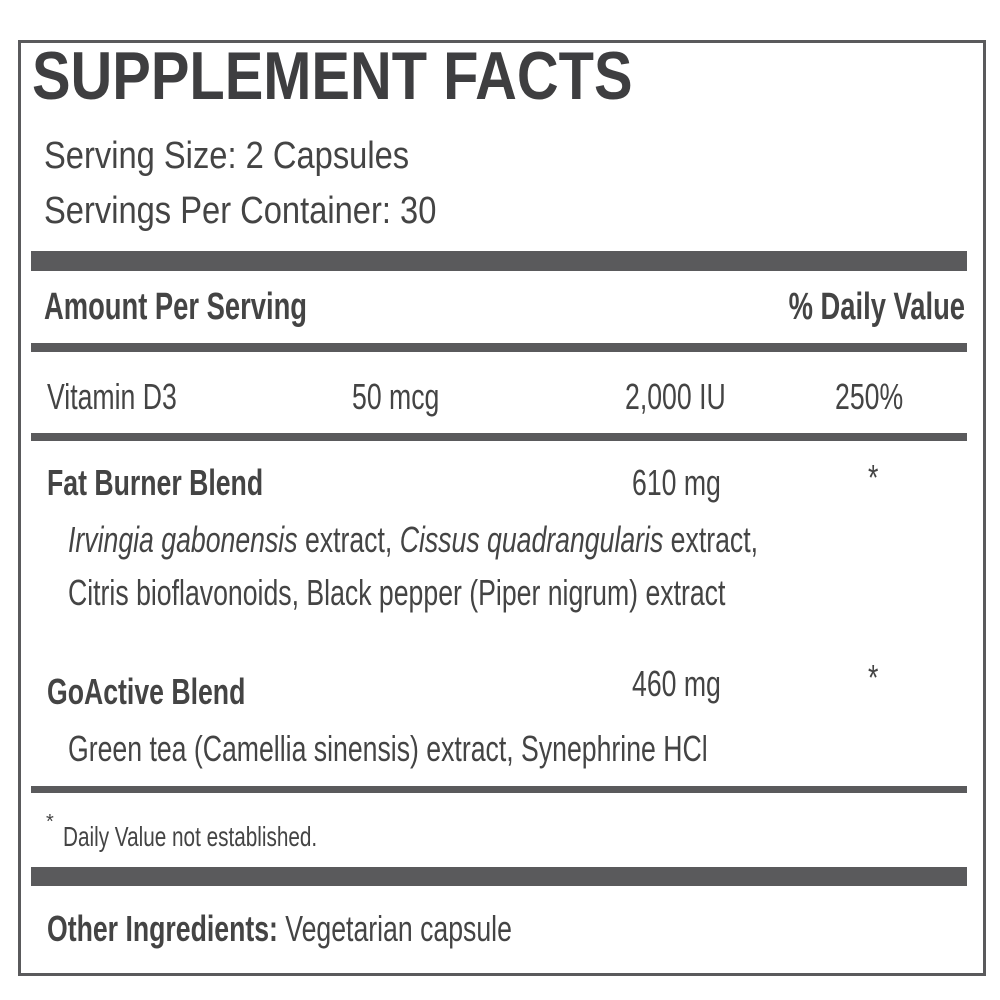  What do you see at coordinates (162, 928) in the screenshot?
I see `other-ingredients-label: Other Ingredients:` at bounding box center [162, 928].